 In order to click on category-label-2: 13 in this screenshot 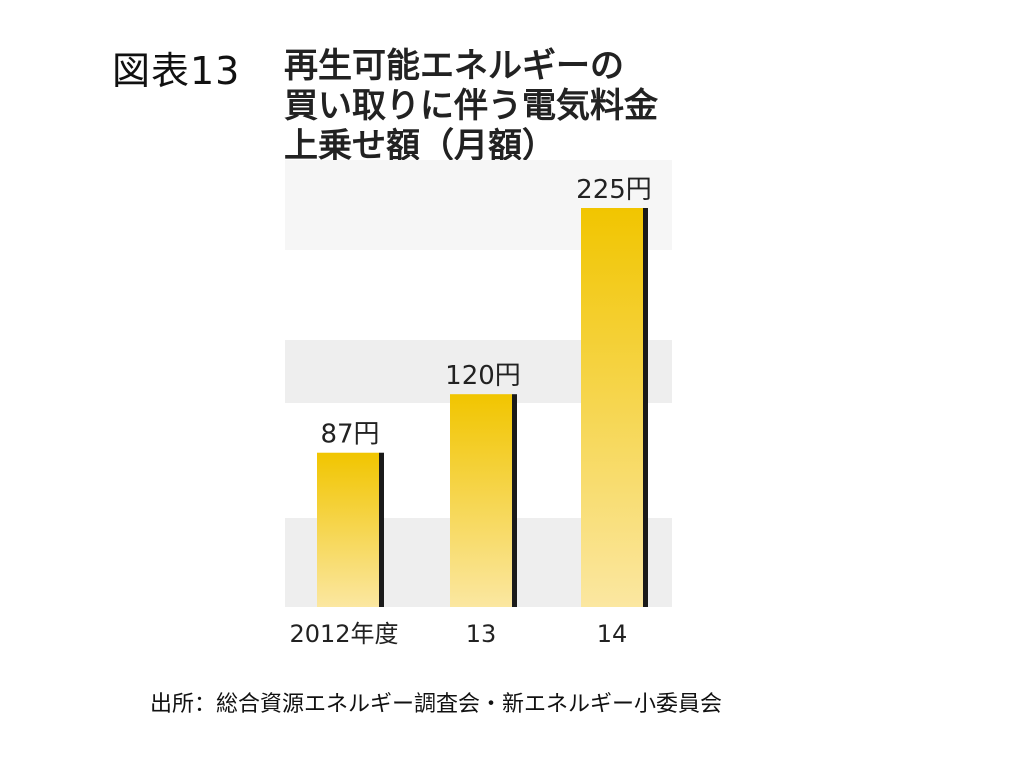, I will do `click(481, 634)`.